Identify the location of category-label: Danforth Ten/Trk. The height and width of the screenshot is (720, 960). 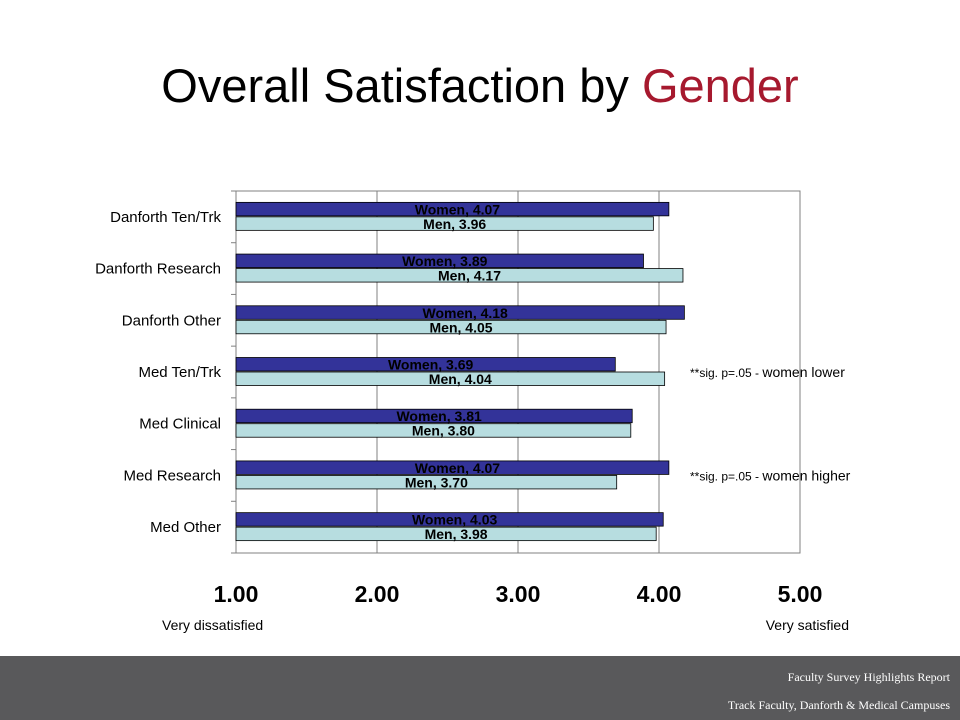
(165, 217).